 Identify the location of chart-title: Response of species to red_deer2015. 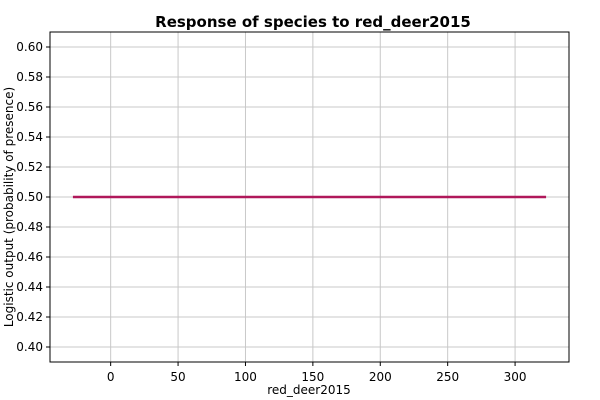
(313, 22).